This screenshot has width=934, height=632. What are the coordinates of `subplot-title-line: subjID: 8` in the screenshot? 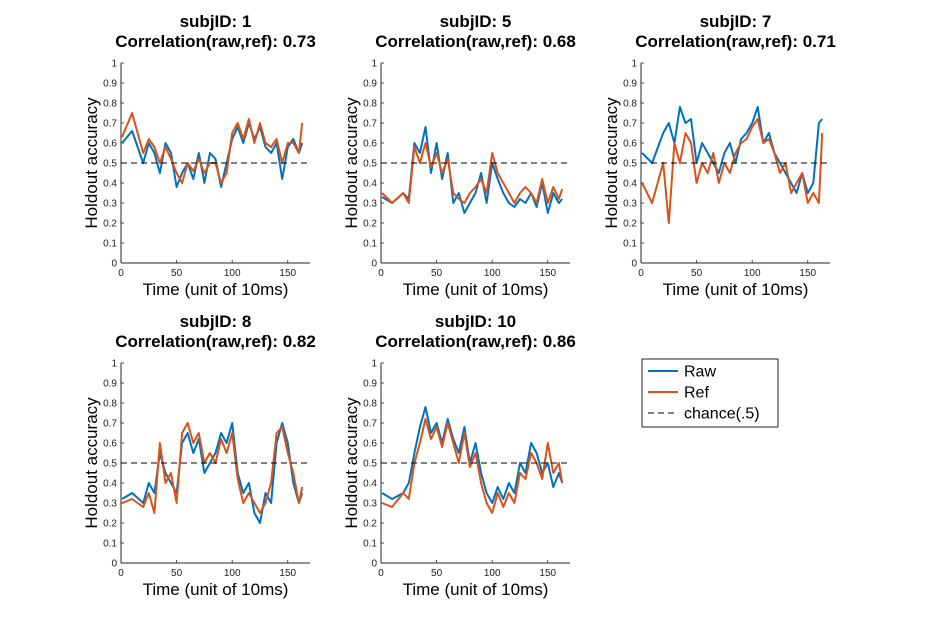 It's located at (216, 321).